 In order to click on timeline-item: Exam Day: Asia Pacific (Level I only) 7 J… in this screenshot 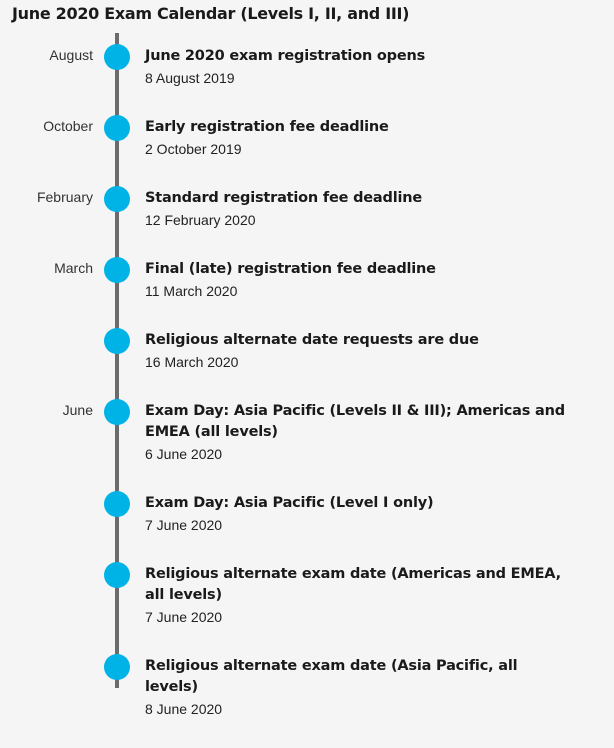, I will do `click(307, 527)`.